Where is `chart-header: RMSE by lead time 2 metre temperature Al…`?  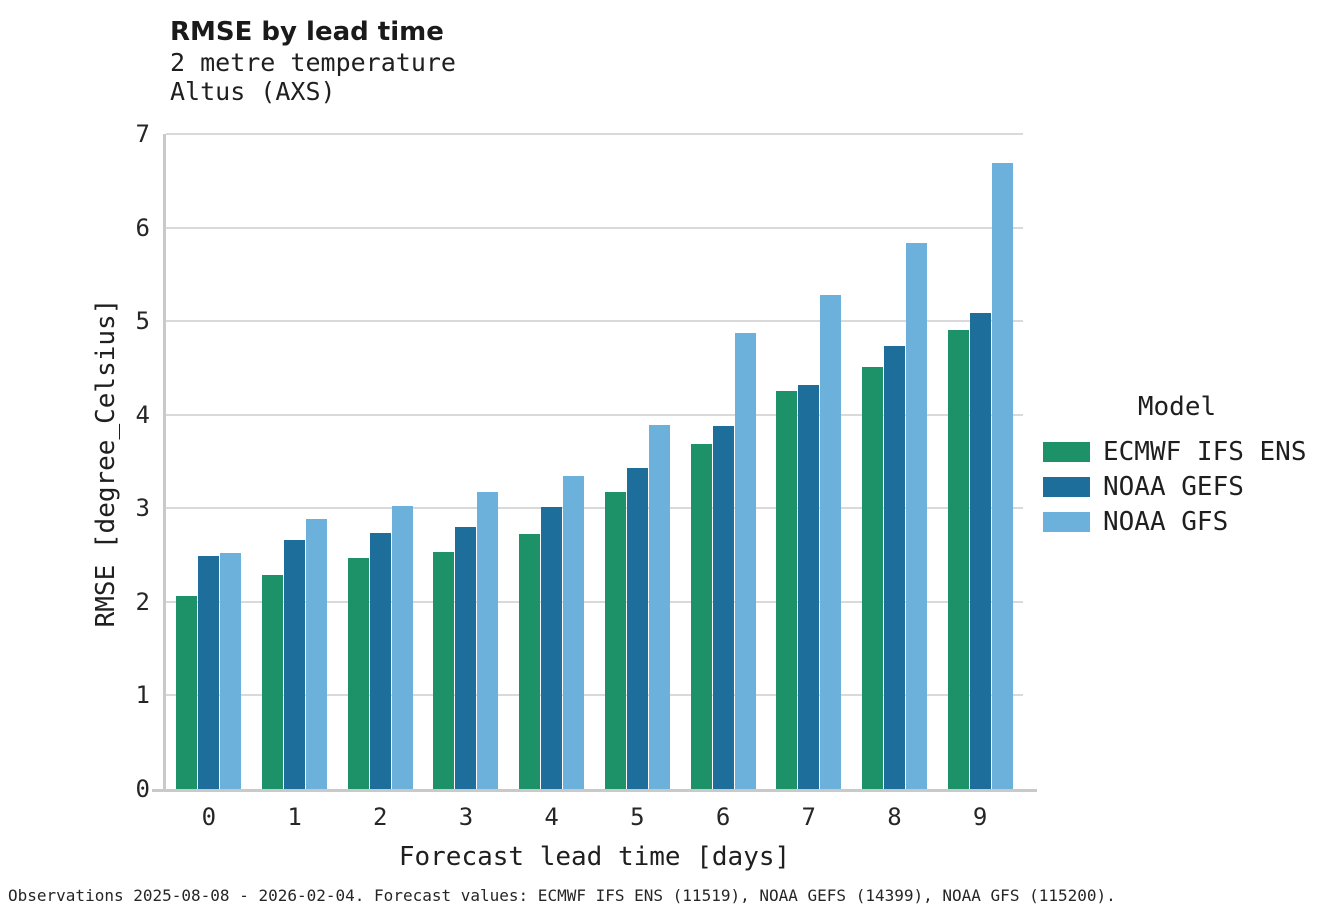
chart-header: RMSE by lead time 2 metre temperature Al… is located at coordinates (313, 61).